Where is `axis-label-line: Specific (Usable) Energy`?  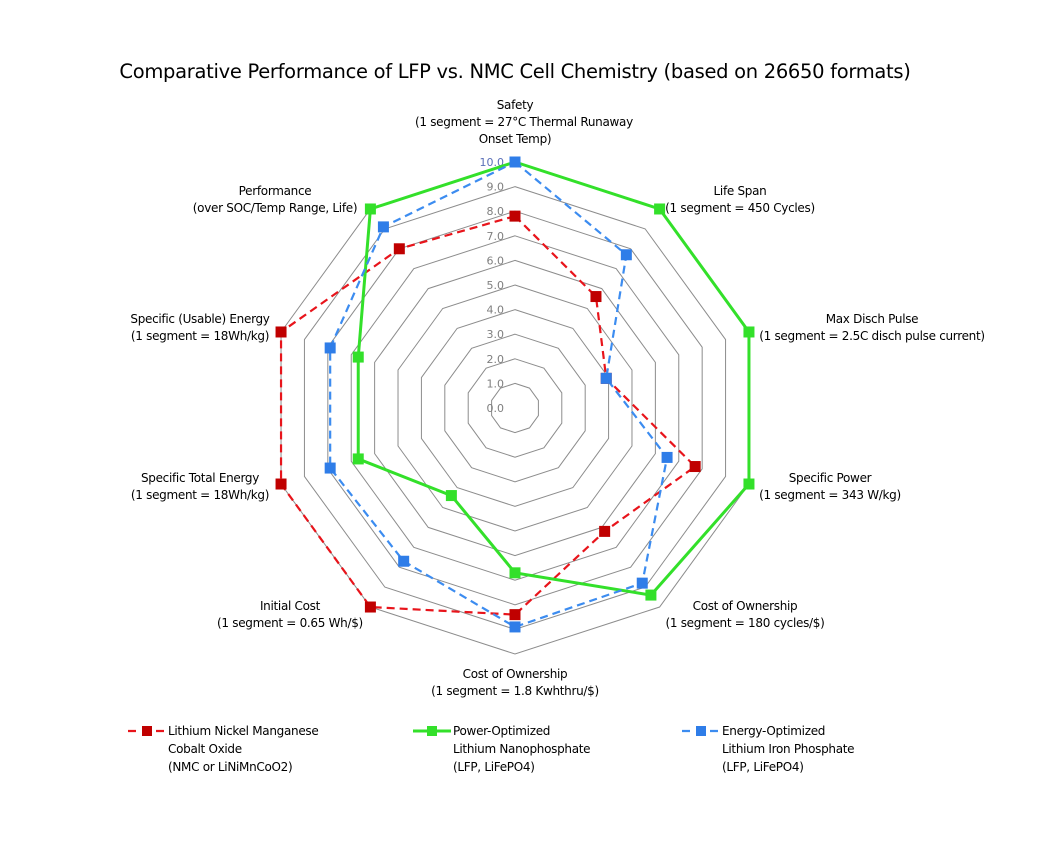 axis-label-line: Specific (Usable) Energy is located at coordinates (200, 319).